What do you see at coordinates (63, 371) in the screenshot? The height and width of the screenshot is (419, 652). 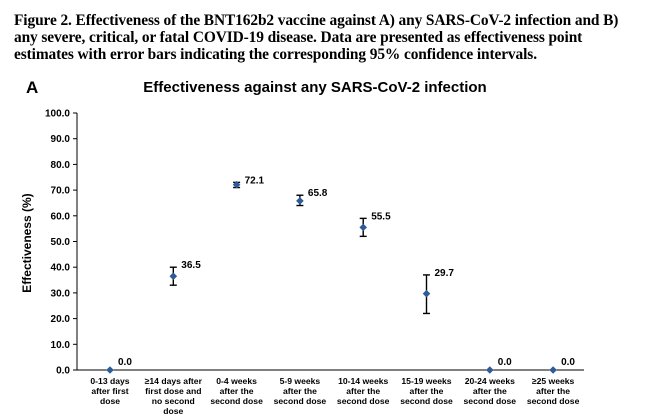 I see `y-tick-label: 0.0` at bounding box center [63, 371].